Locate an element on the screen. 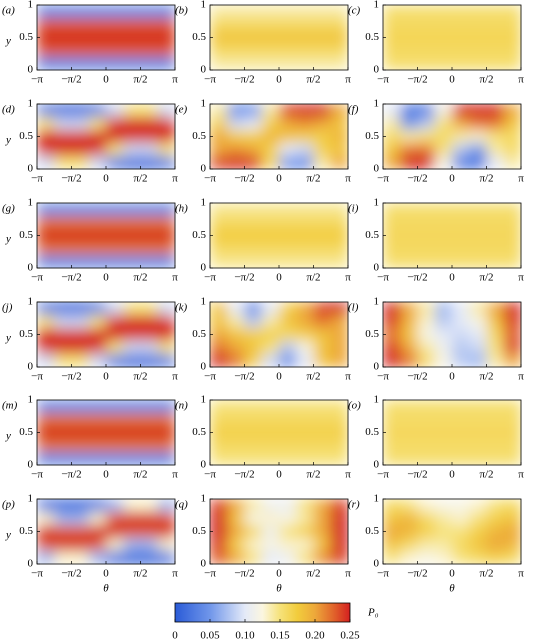  colorbar-tick-label: 0 is located at coordinates (175, 636).